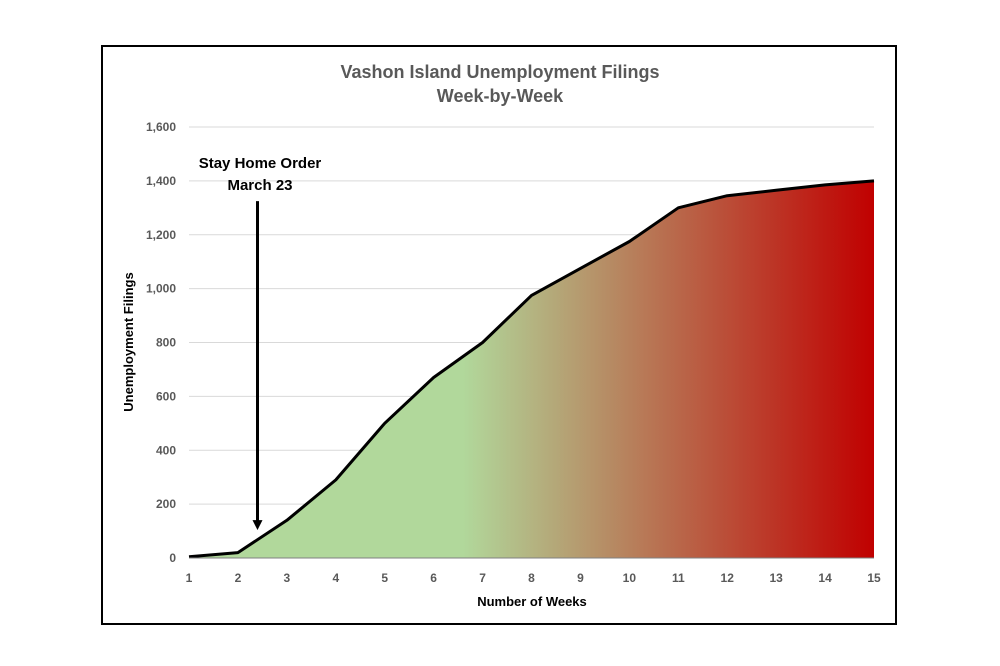 Image resolution: width=1000 pixels, height=666 pixels. What do you see at coordinates (166, 450) in the screenshot?
I see `y-tick-label: 400` at bounding box center [166, 450].